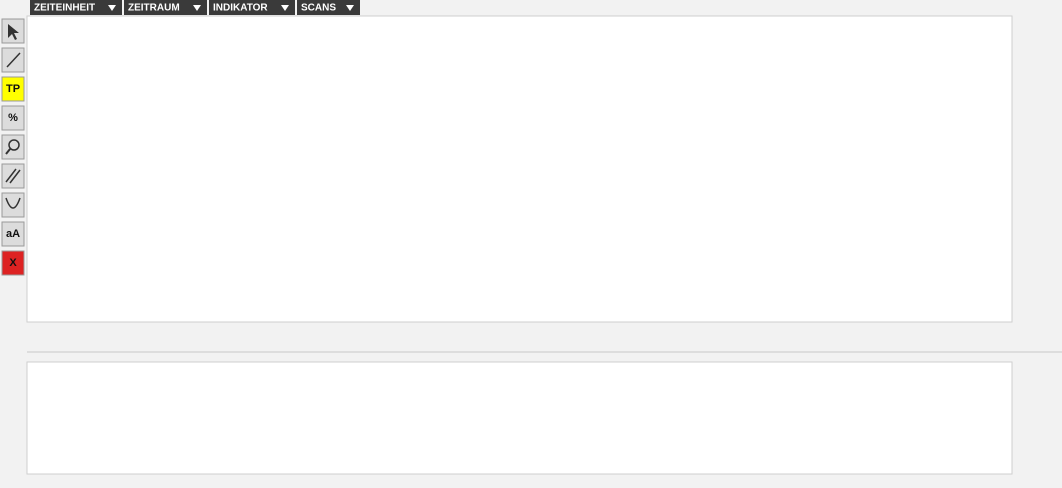  I want to click on cursor-icon, so click(13, 32).